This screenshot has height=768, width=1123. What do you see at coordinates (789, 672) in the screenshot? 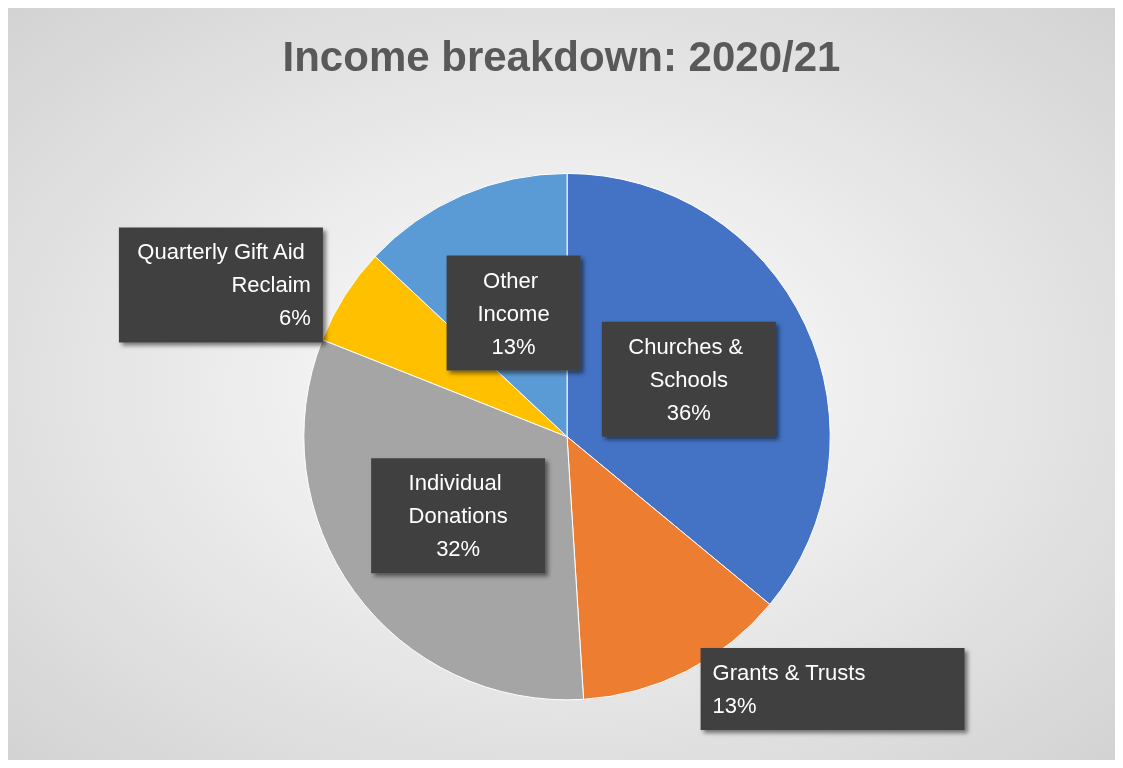
I see `slice-label: Grants & Trusts` at bounding box center [789, 672].